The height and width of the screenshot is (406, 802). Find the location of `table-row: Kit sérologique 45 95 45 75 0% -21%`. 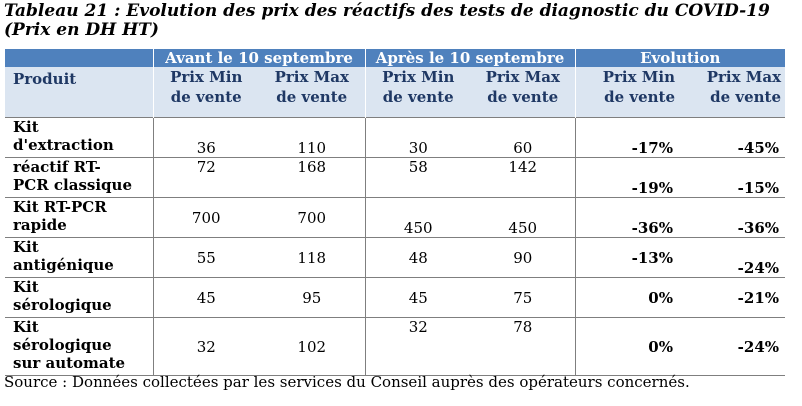

table-row: Kit sérologique 45 95 45 75 0% -21% is located at coordinates (395, 297).